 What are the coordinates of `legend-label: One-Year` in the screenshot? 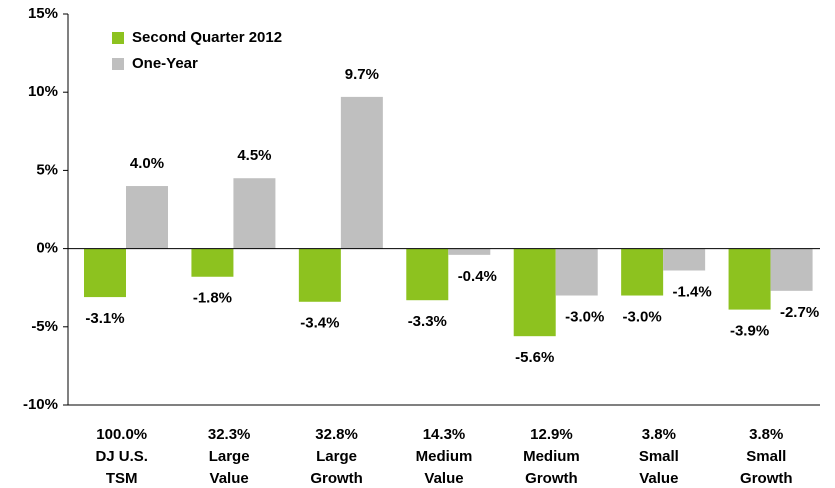 It's located at (165, 63).